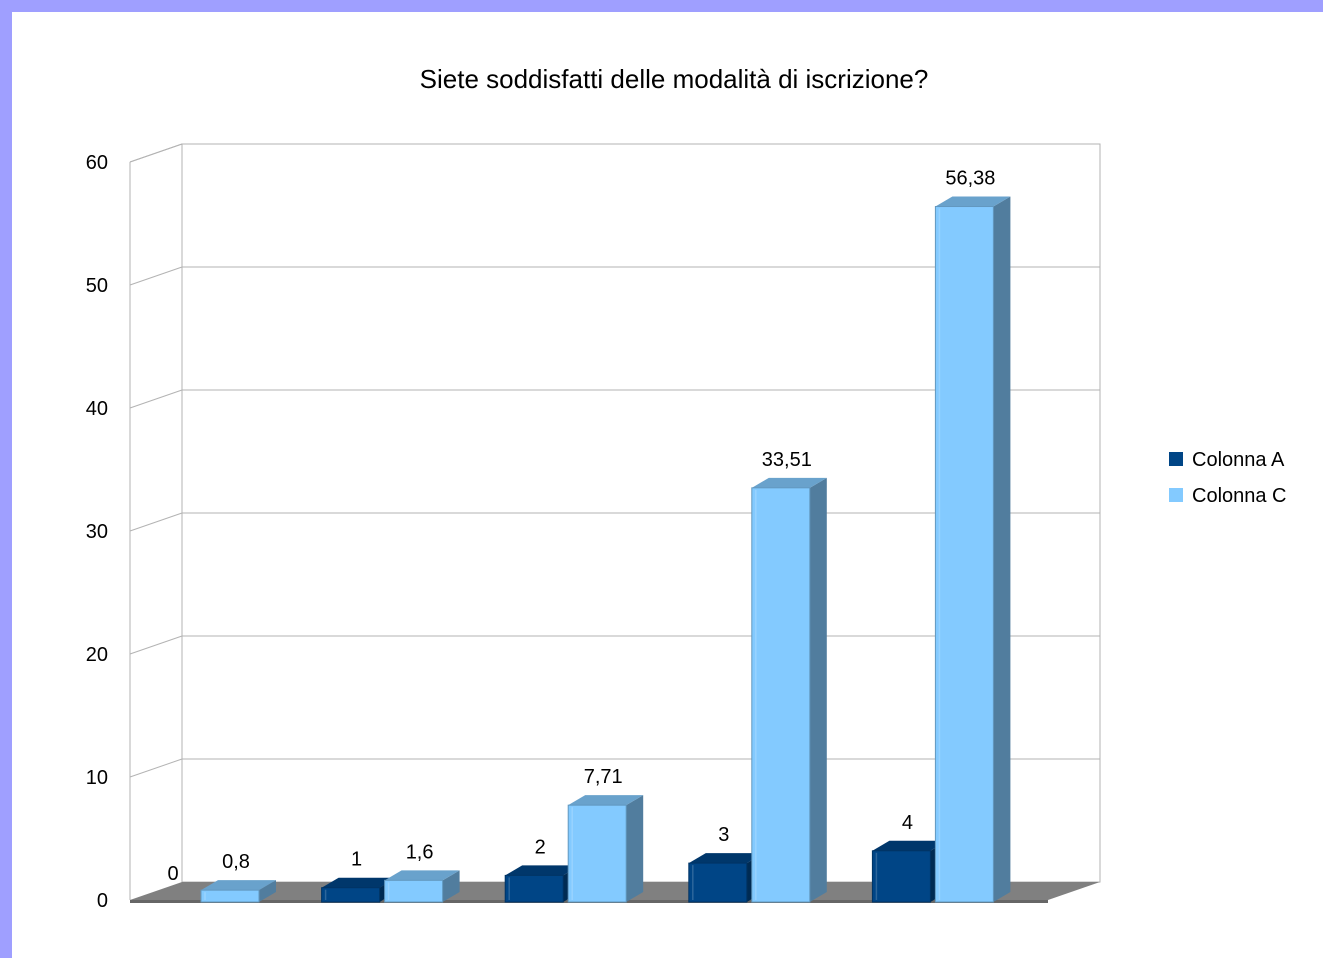 Image resolution: width=1323 pixels, height=958 pixels. What do you see at coordinates (102, 901) in the screenshot?
I see `y-tick-label: 0` at bounding box center [102, 901].